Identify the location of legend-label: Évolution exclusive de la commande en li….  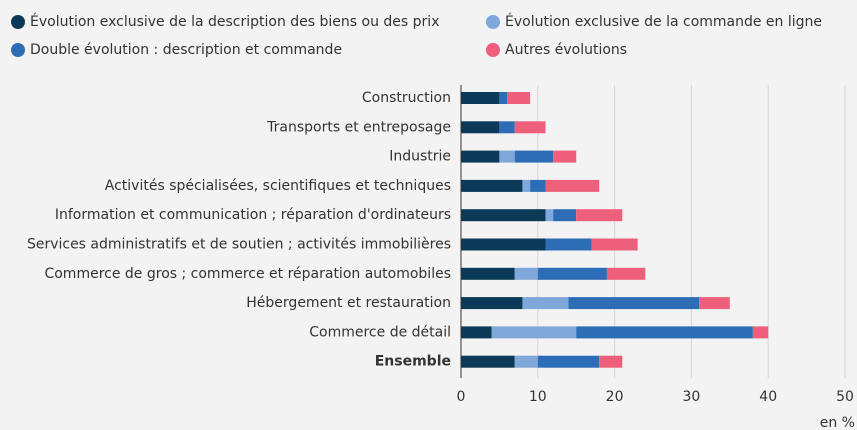
(663, 21).